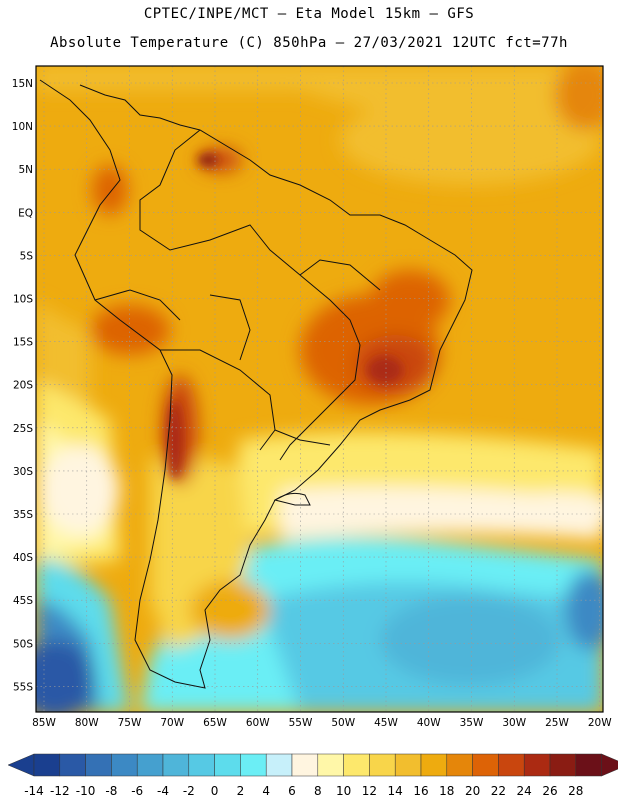  What do you see at coordinates (23, 687) in the screenshot?
I see `lat-label: 55S` at bounding box center [23, 687].